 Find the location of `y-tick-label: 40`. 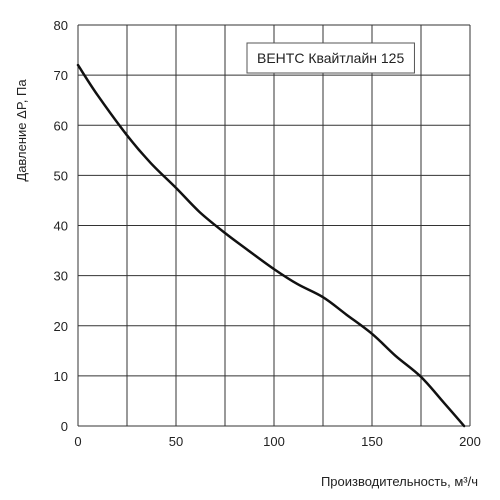

y-tick-label: 40 is located at coordinates (61, 226).